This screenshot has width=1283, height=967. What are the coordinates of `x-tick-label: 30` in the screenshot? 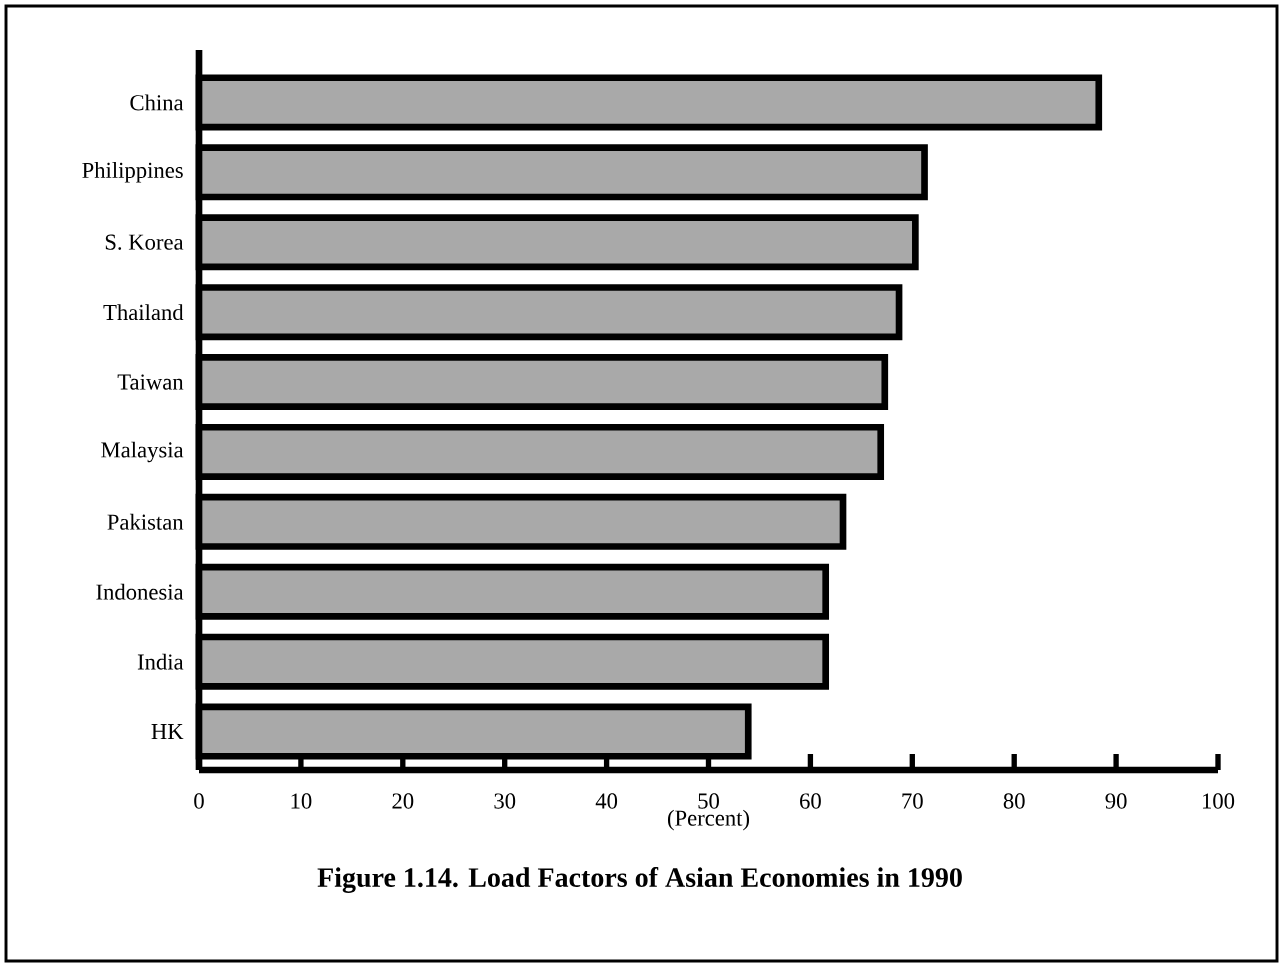 It's located at (505, 801).